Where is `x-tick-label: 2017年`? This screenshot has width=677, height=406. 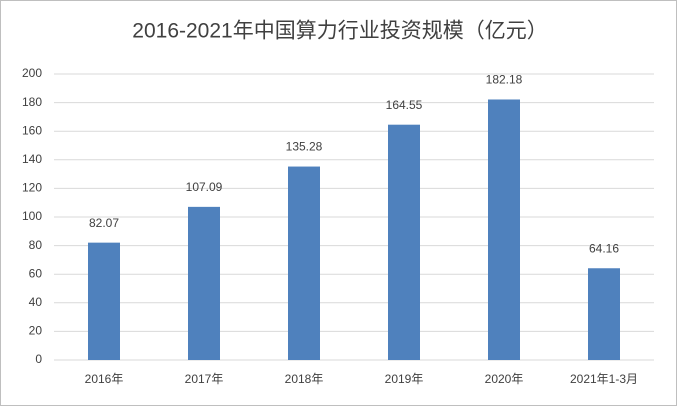
x-tick-label: 2017年 is located at coordinates (204, 379).